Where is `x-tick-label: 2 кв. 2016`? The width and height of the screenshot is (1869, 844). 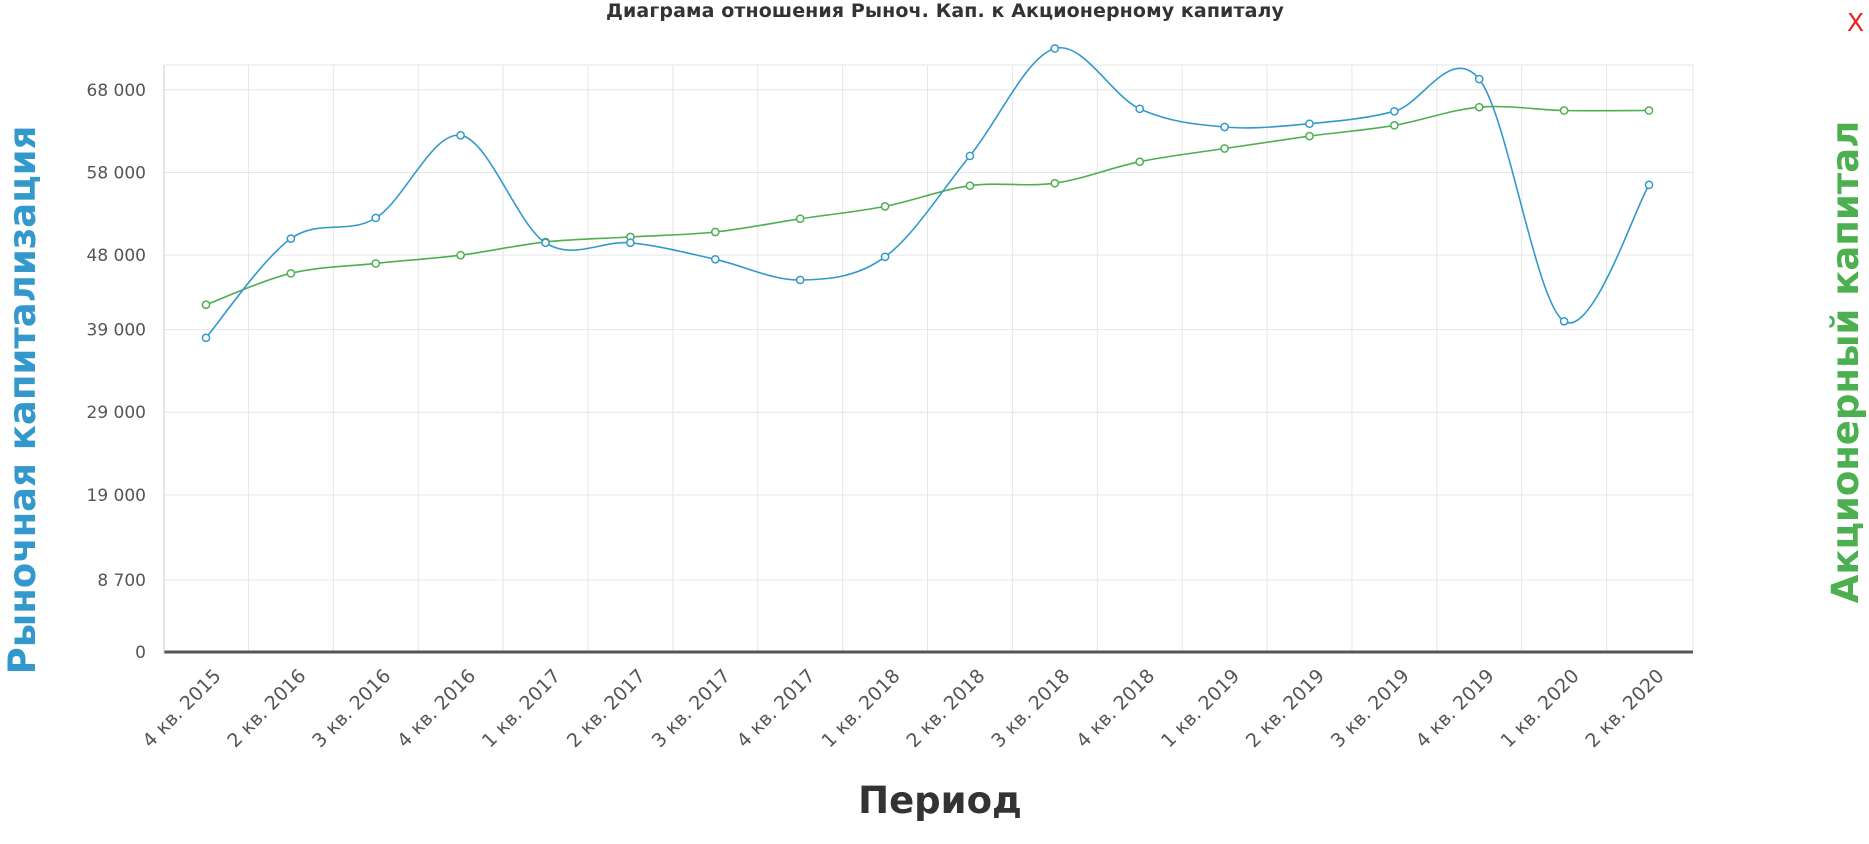 x-tick-label: 2 кв. 2016 is located at coordinates (266, 708).